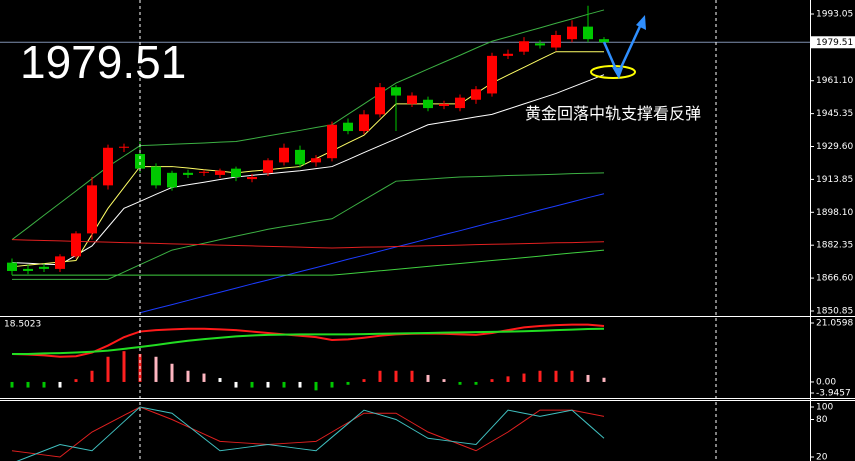  I want to click on y-tick-label: 80, so click(822, 420).